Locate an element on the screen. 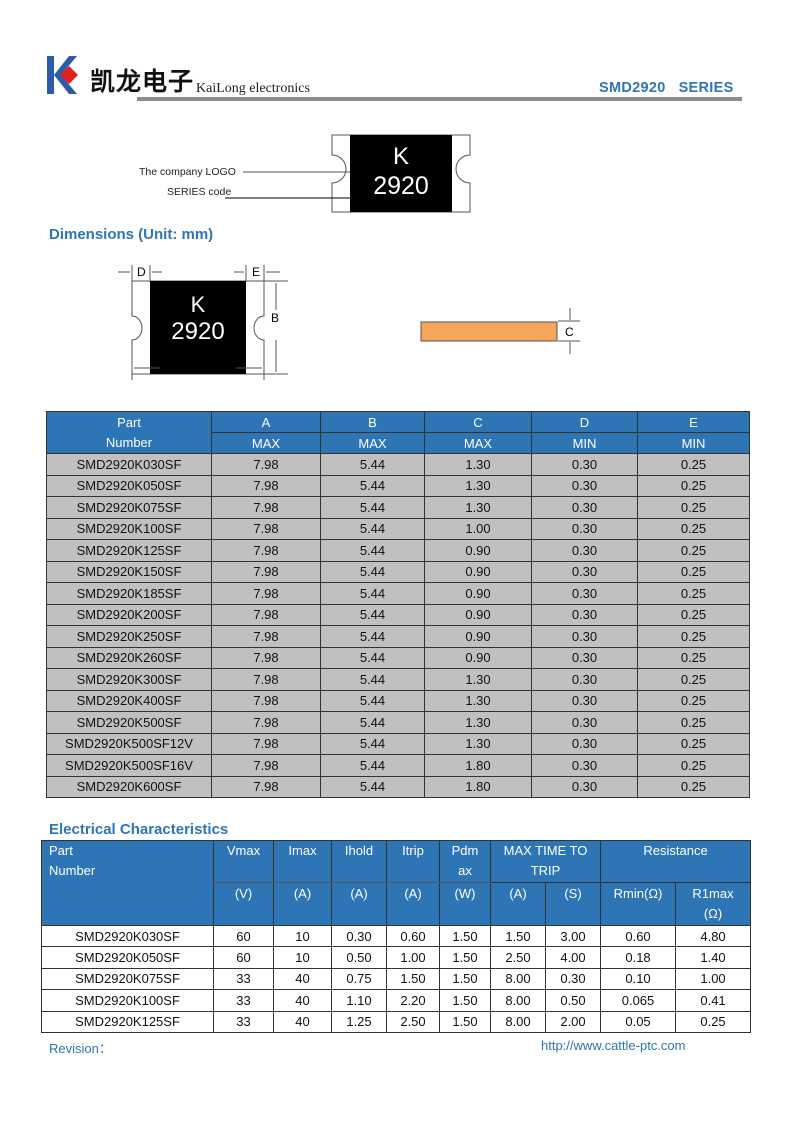 The width and height of the screenshot is (793, 1122). table-cell: 0.75 is located at coordinates (359, 979).